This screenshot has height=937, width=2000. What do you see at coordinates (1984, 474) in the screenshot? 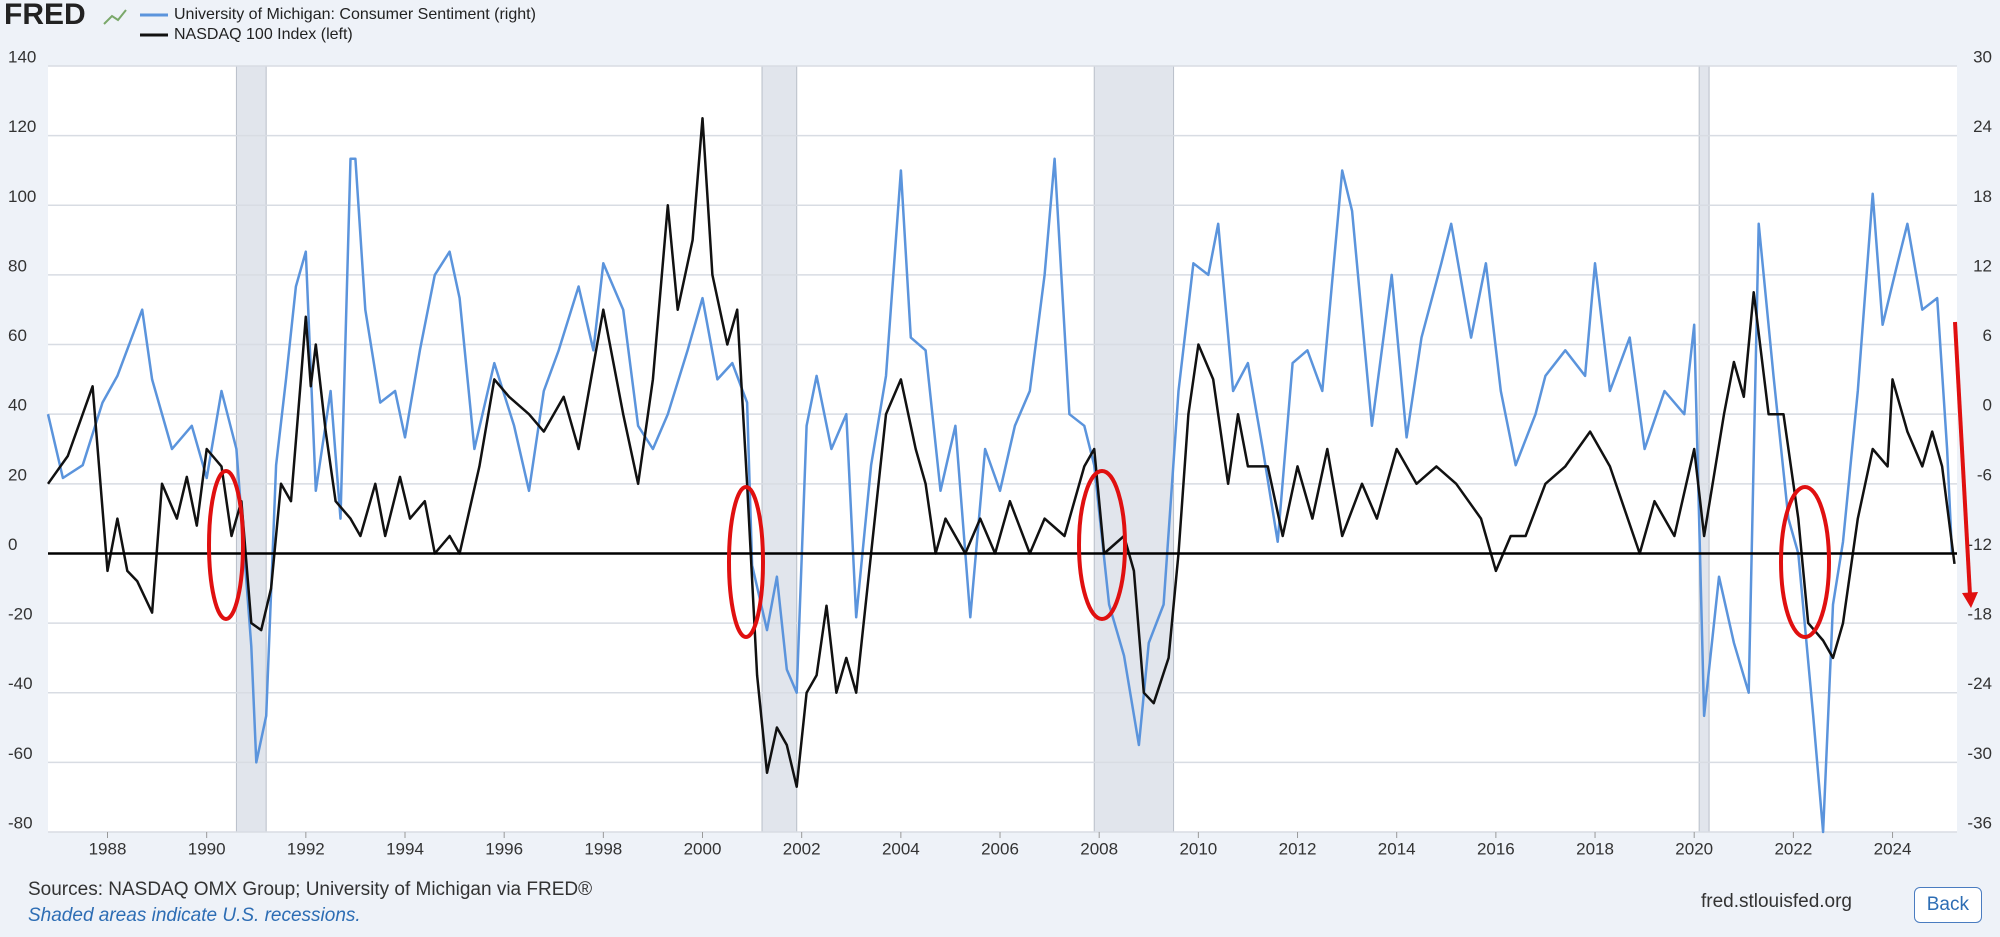
I see `y2-tick-label: -6` at bounding box center [1984, 474].